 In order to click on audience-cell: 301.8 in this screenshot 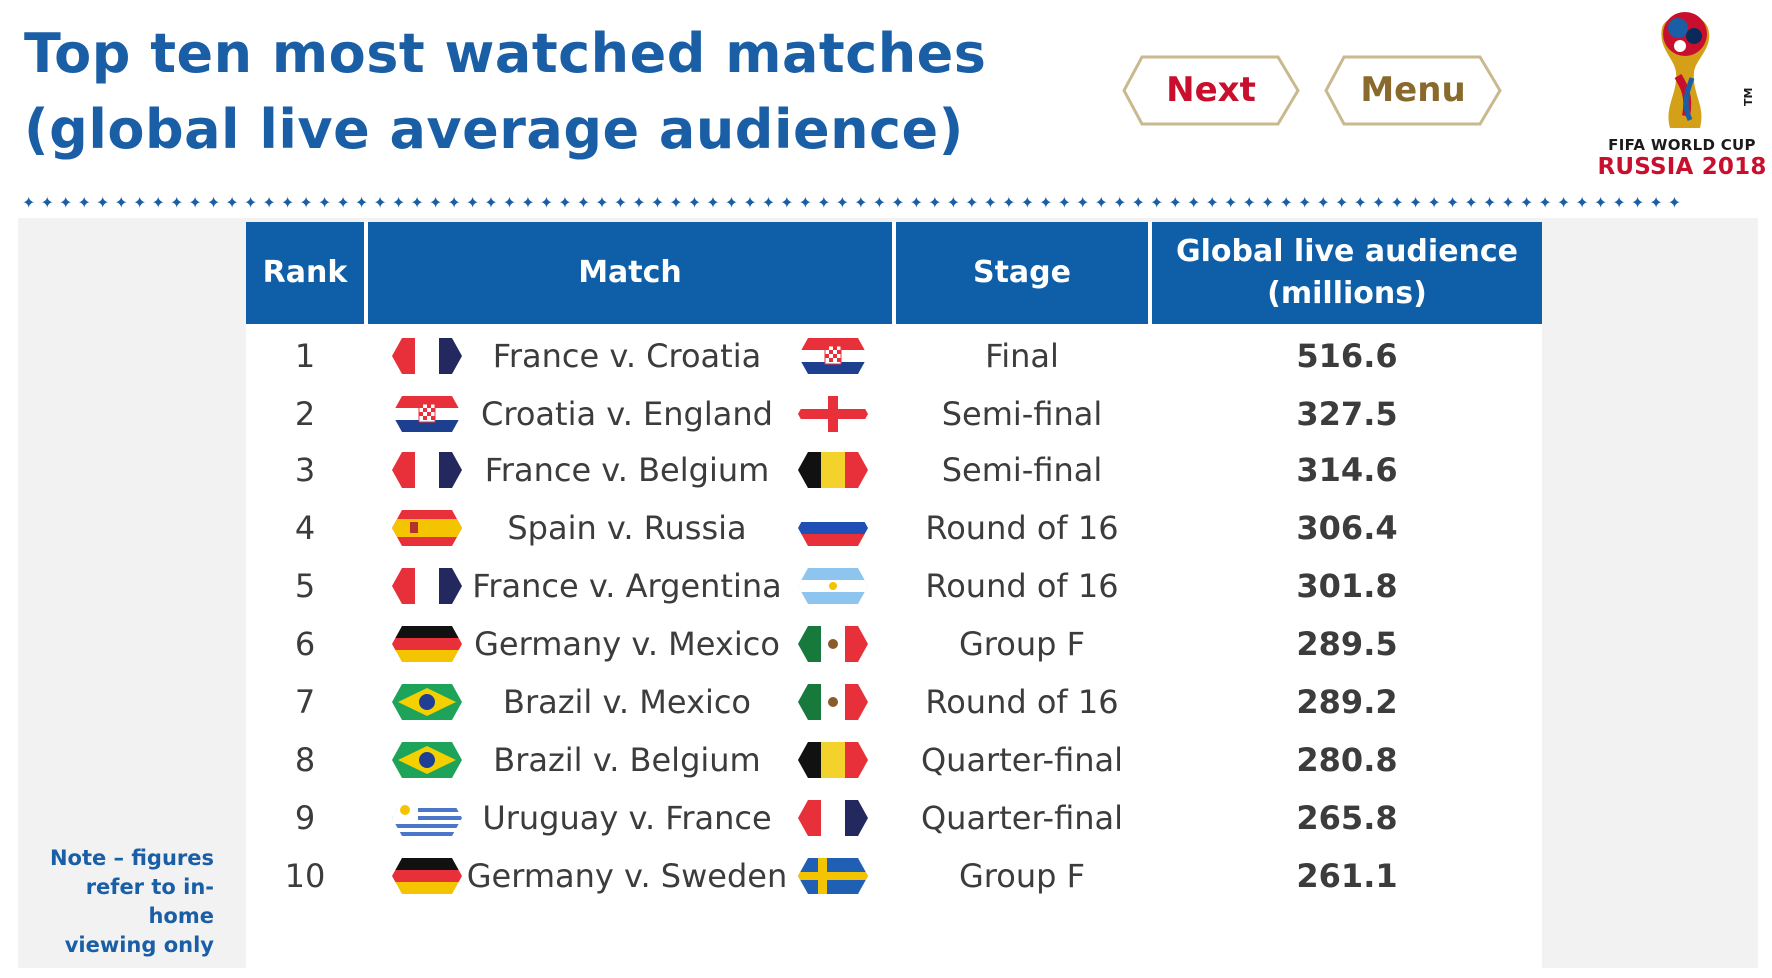, I will do `click(1347, 586)`.